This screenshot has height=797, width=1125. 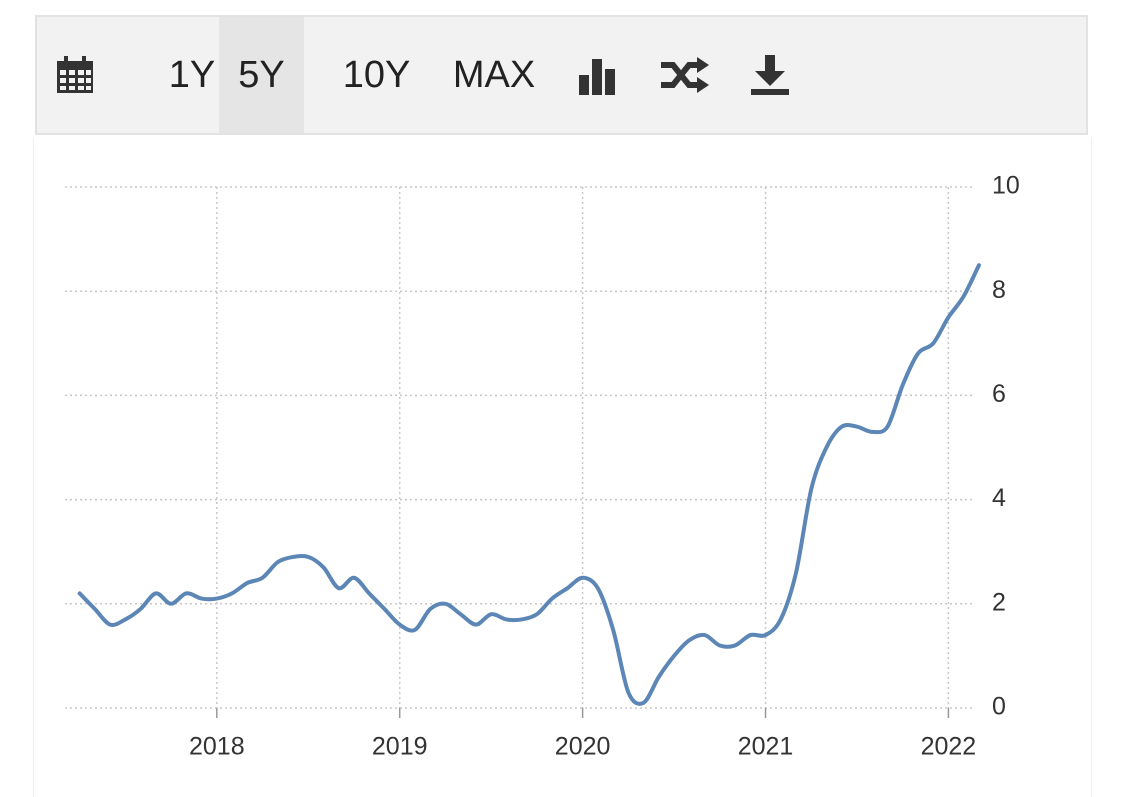 What do you see at coordinates (999, 707) in the screenshot?
I see `y-tick-label: 0` at bounding box center [999, 707].